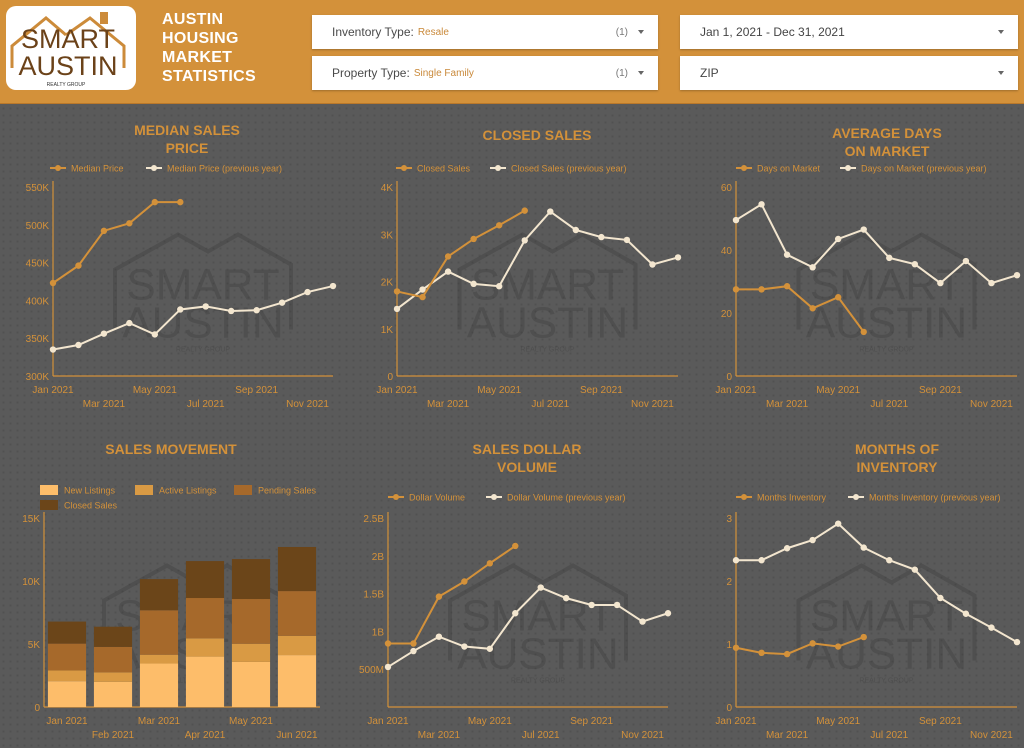 The height and width of the screenshot is (748, 1024). What do you see at coordinates (736, 721) in the screenshot?
I see `x-tick-label: Jan 2021` at bounding box center [736, 721].